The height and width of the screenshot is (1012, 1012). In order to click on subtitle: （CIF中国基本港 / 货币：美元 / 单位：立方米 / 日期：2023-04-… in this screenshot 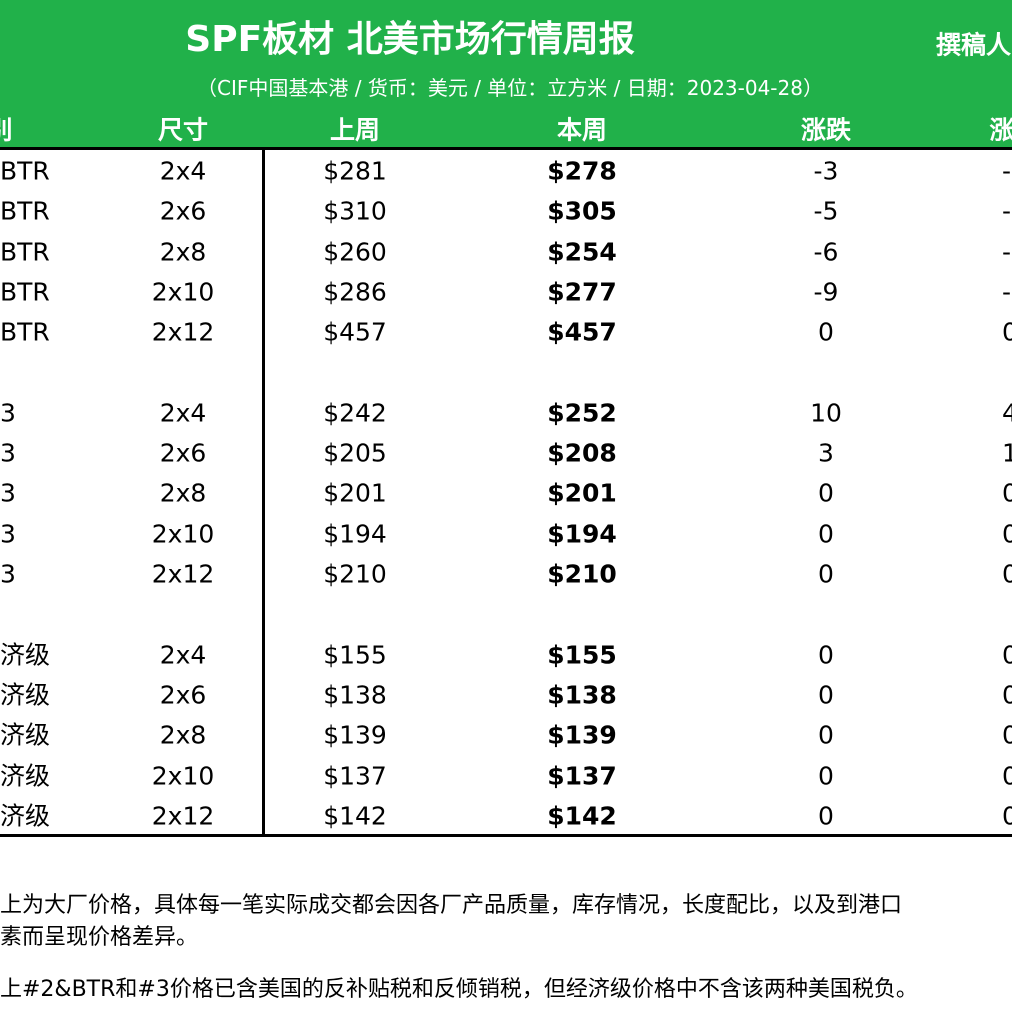, I will do `click(510, 88)`.